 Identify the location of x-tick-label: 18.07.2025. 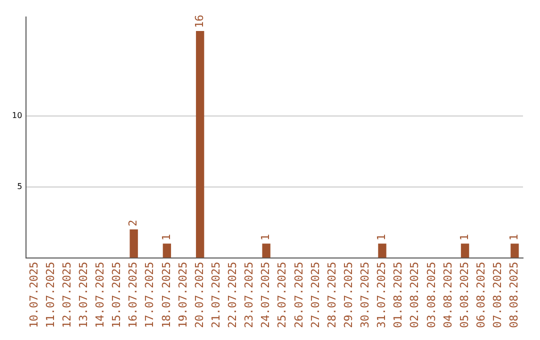
(166, 295).